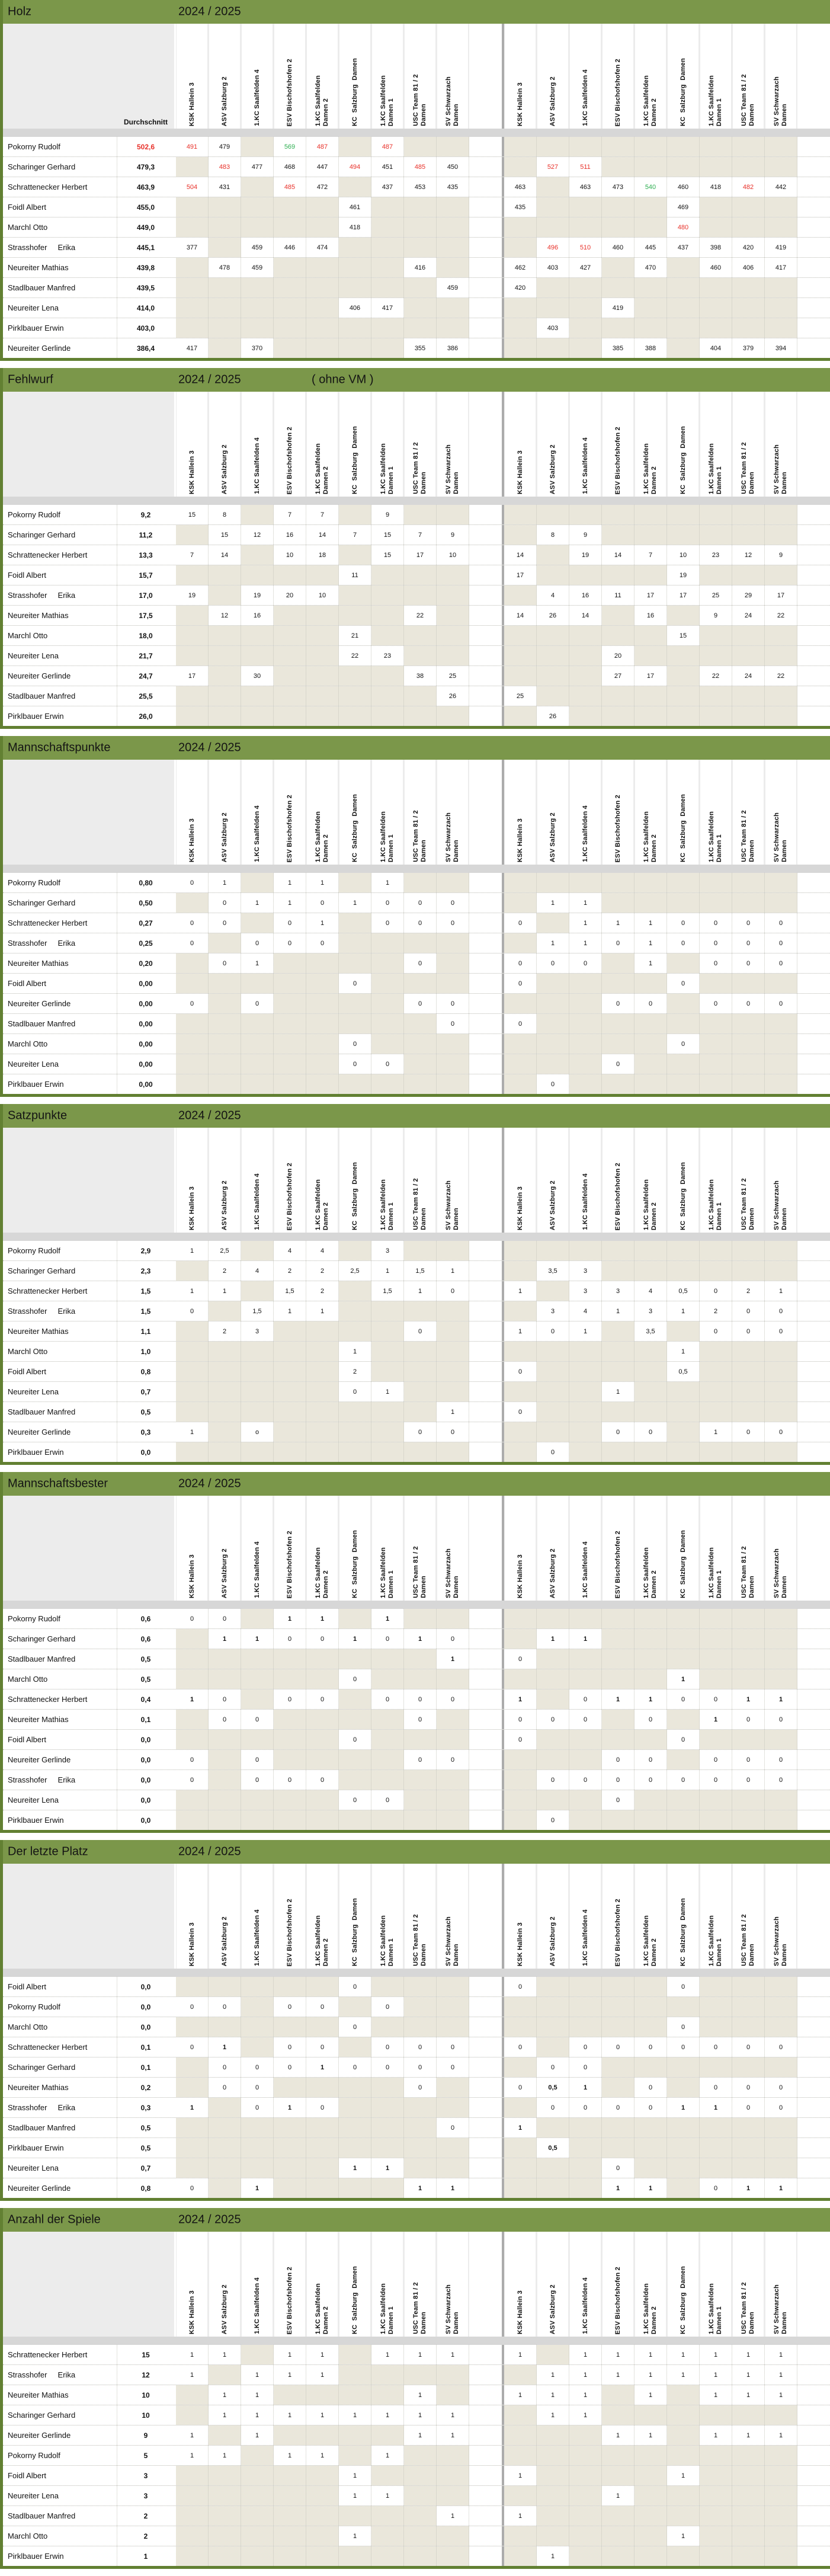 The width and height of the screenshot is (830, 2576). What do you see at coordinates (781, 676) in the screenshot?
I see `score-cell: 22` at bounding box center [781, 676].